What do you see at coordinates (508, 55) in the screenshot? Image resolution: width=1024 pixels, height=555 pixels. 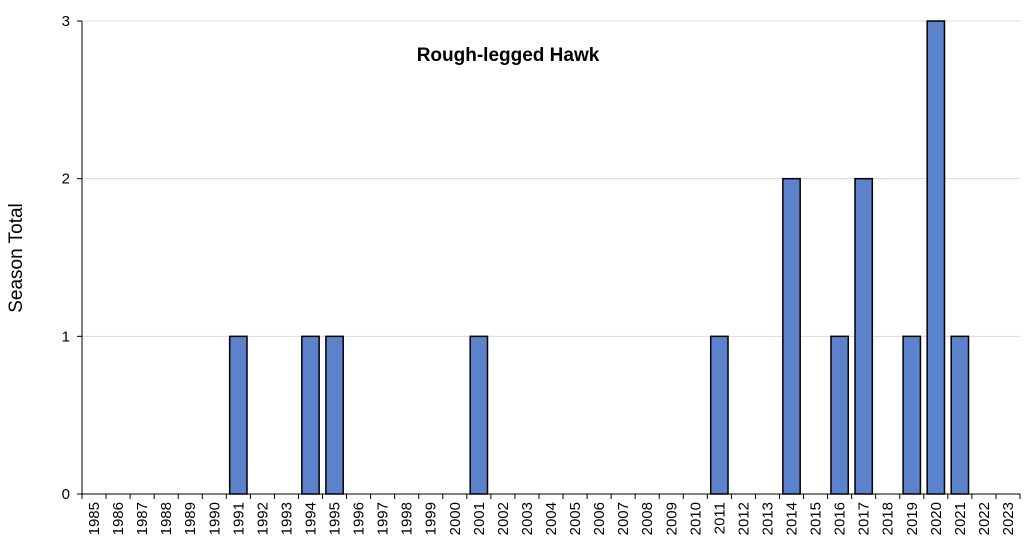 I see `chart-title: Rough-legged Hawk` at bounding box center [508, 55].